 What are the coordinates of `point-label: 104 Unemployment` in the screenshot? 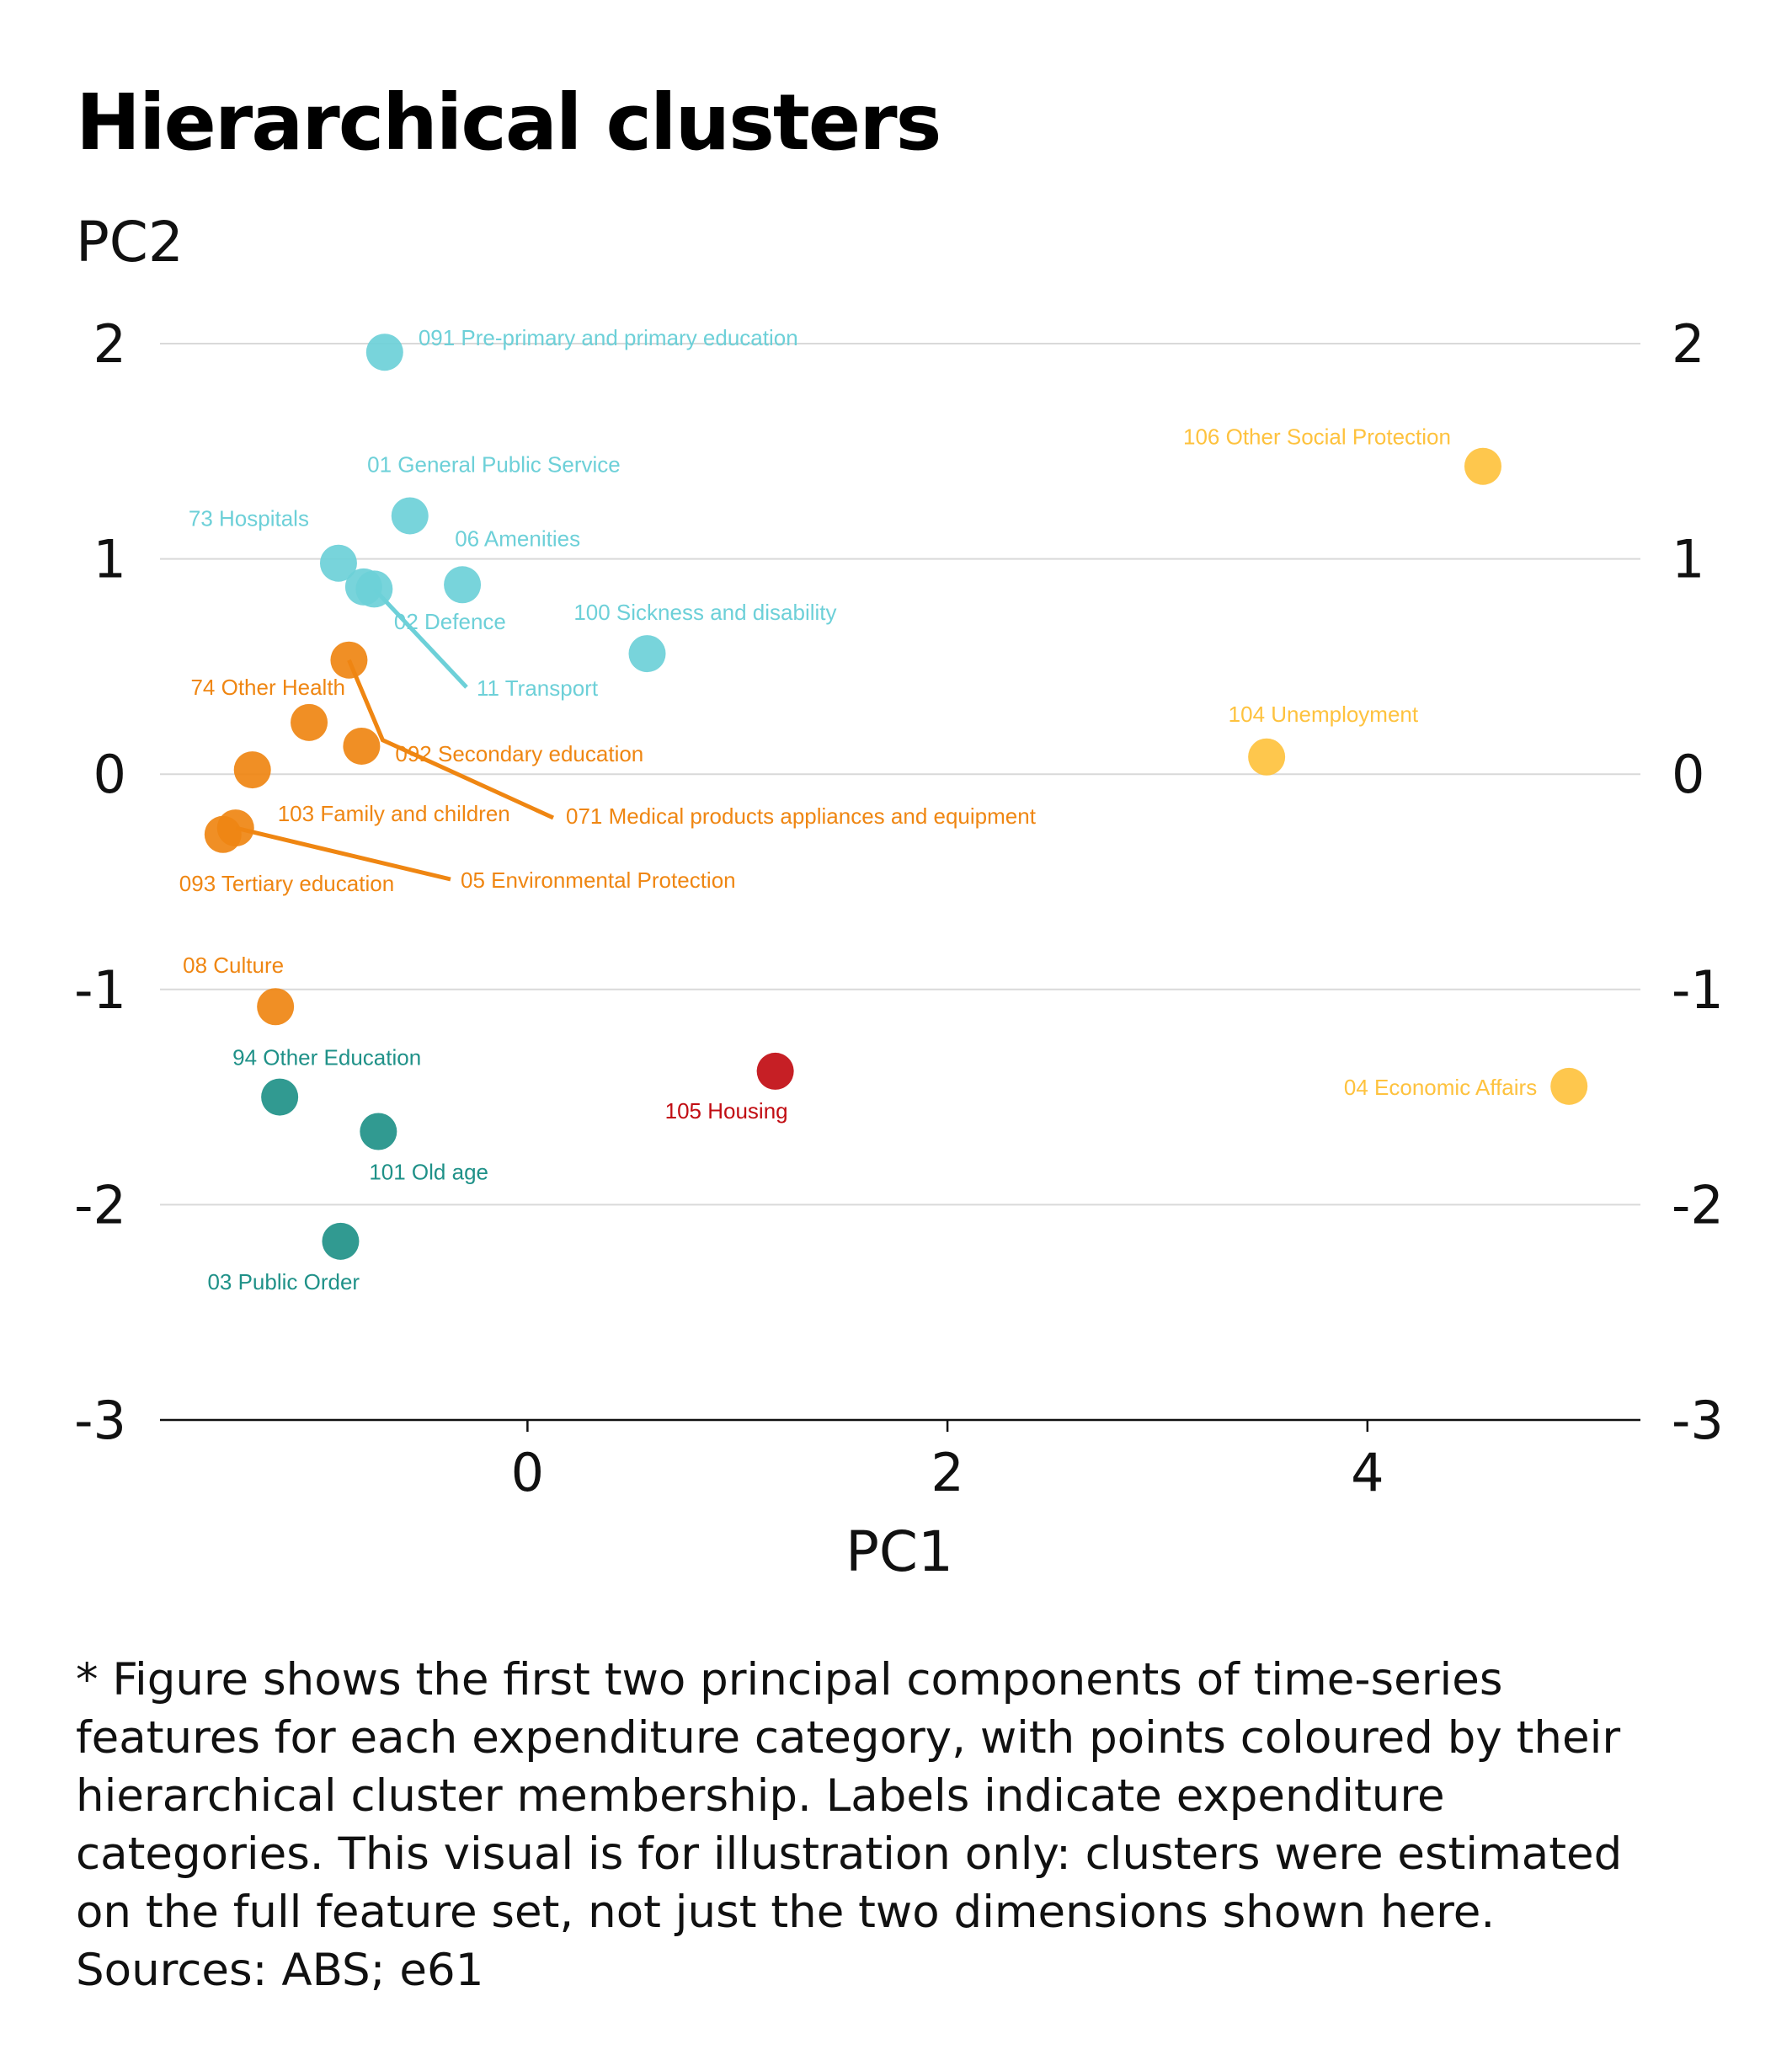 It's located at (1324, 714).